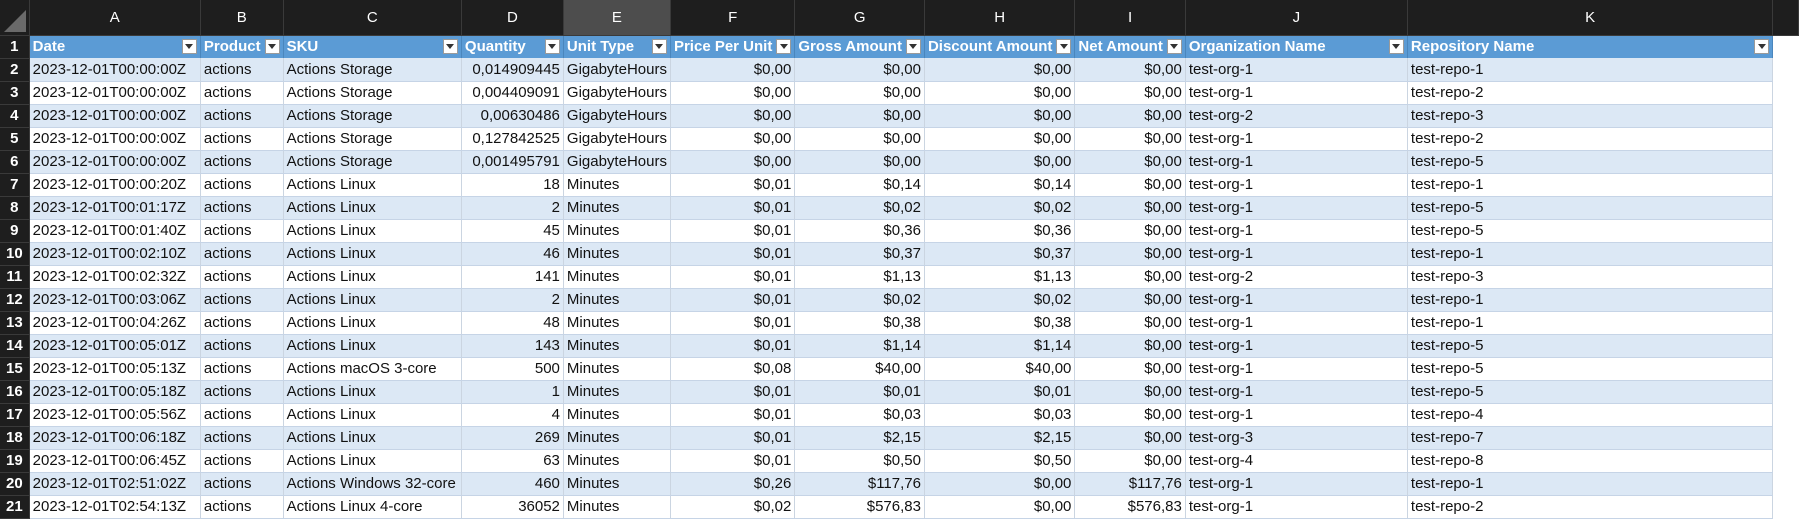 The width and height of the screenshot is (1799, 523). What do you see at coordinates (115, 46) in the screenshot?
I see `table-header-cell: Date` at bounding box center [115, 46].